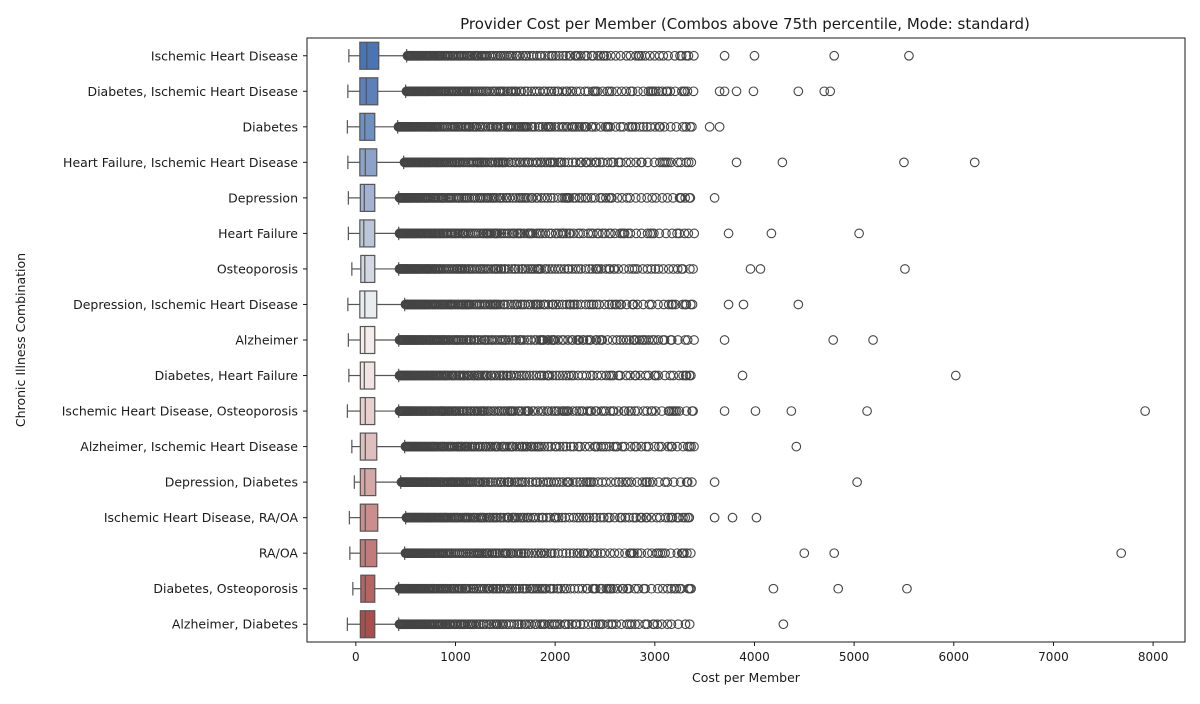  What do you see at coordinates (20, 340) in the screenshot?
I see `y-axis-label: Chronic Illness Combination` at bounding box center [20, 340].